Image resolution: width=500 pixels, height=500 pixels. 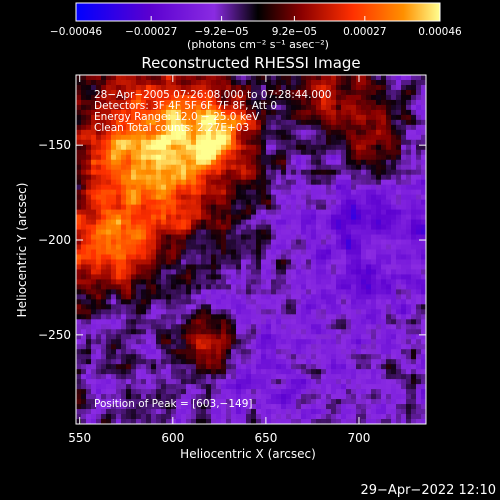 What do you see at coordinates (429, 490) in the screenshot?
I see `timestamp: 29−Apr−2022 12:10` at bounding box center [429, 490].